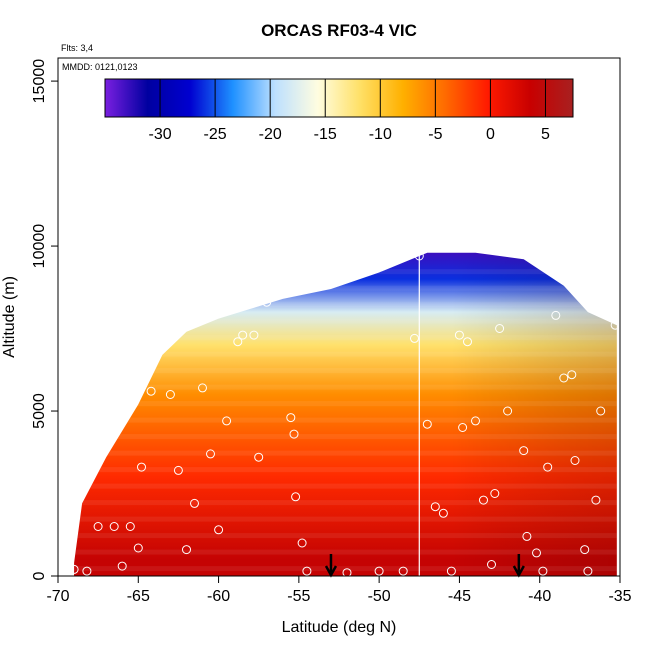 The width and height of the screenshot is (650, 650). I want to click on chart-title: ORCAS RF03-4 VIC, so click(339, 30).